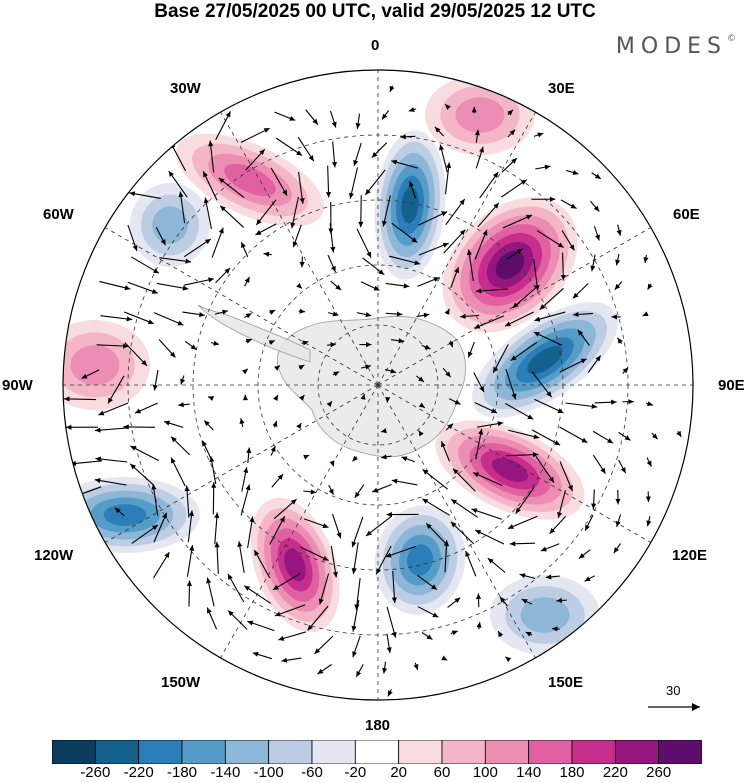 Image resolution: width=750 pixels, height=783 pixels. I want to click on lon-label-90w: 90W, so click(17, 385).